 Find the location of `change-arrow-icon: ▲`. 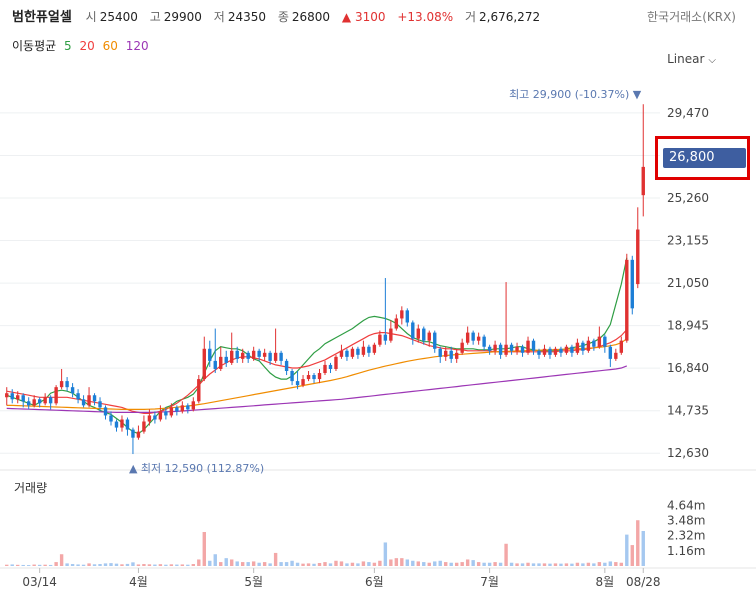

change-arrow-icon: ▲ is located at coordinates (346, 17).